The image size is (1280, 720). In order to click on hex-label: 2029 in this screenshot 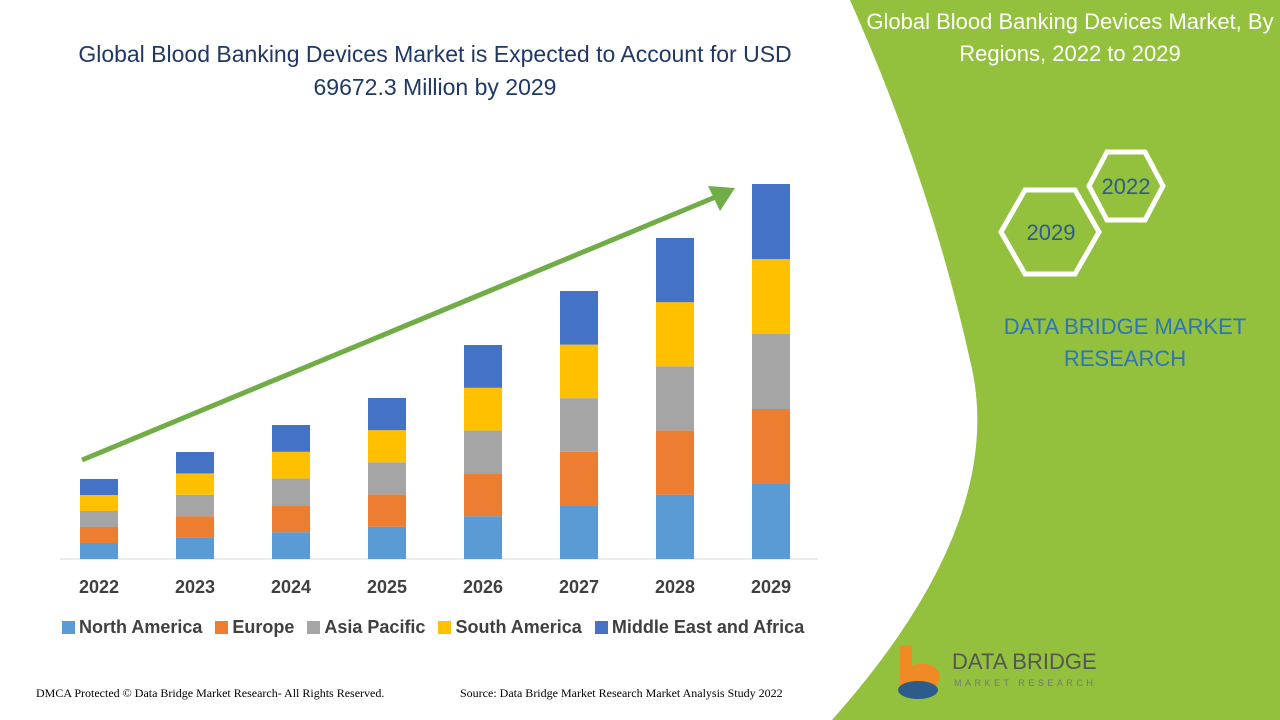, I will do `click(1051, 232)`.